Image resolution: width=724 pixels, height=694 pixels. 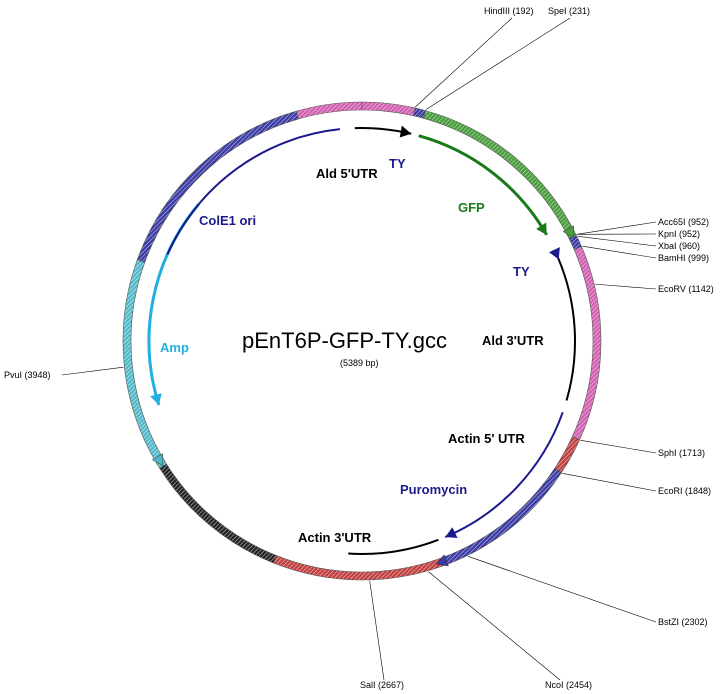 I want to click on leader-sali, so click(x=377, y=630).